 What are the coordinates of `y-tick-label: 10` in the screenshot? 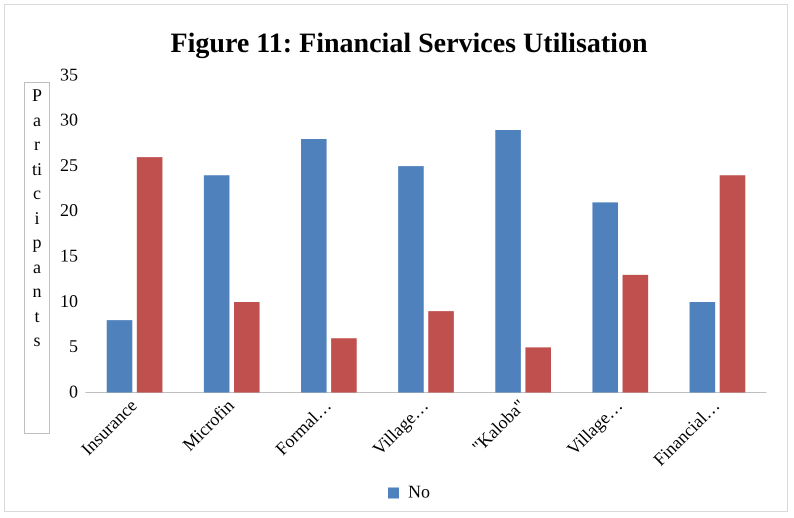 It's located at (69, 300).